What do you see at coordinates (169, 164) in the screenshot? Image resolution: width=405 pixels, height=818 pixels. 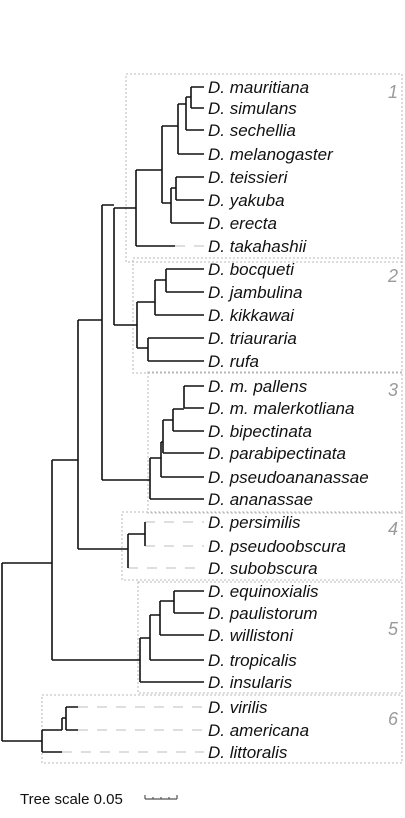 I see `branch-group-1a` at bounding box center [169, 164].